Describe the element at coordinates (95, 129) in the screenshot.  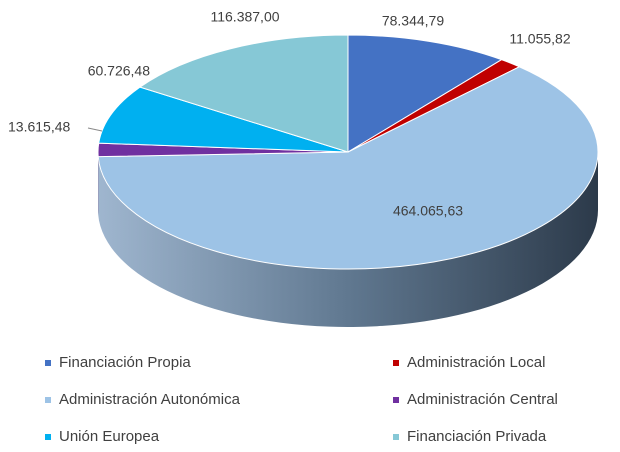
I see `leader-line` at that location.